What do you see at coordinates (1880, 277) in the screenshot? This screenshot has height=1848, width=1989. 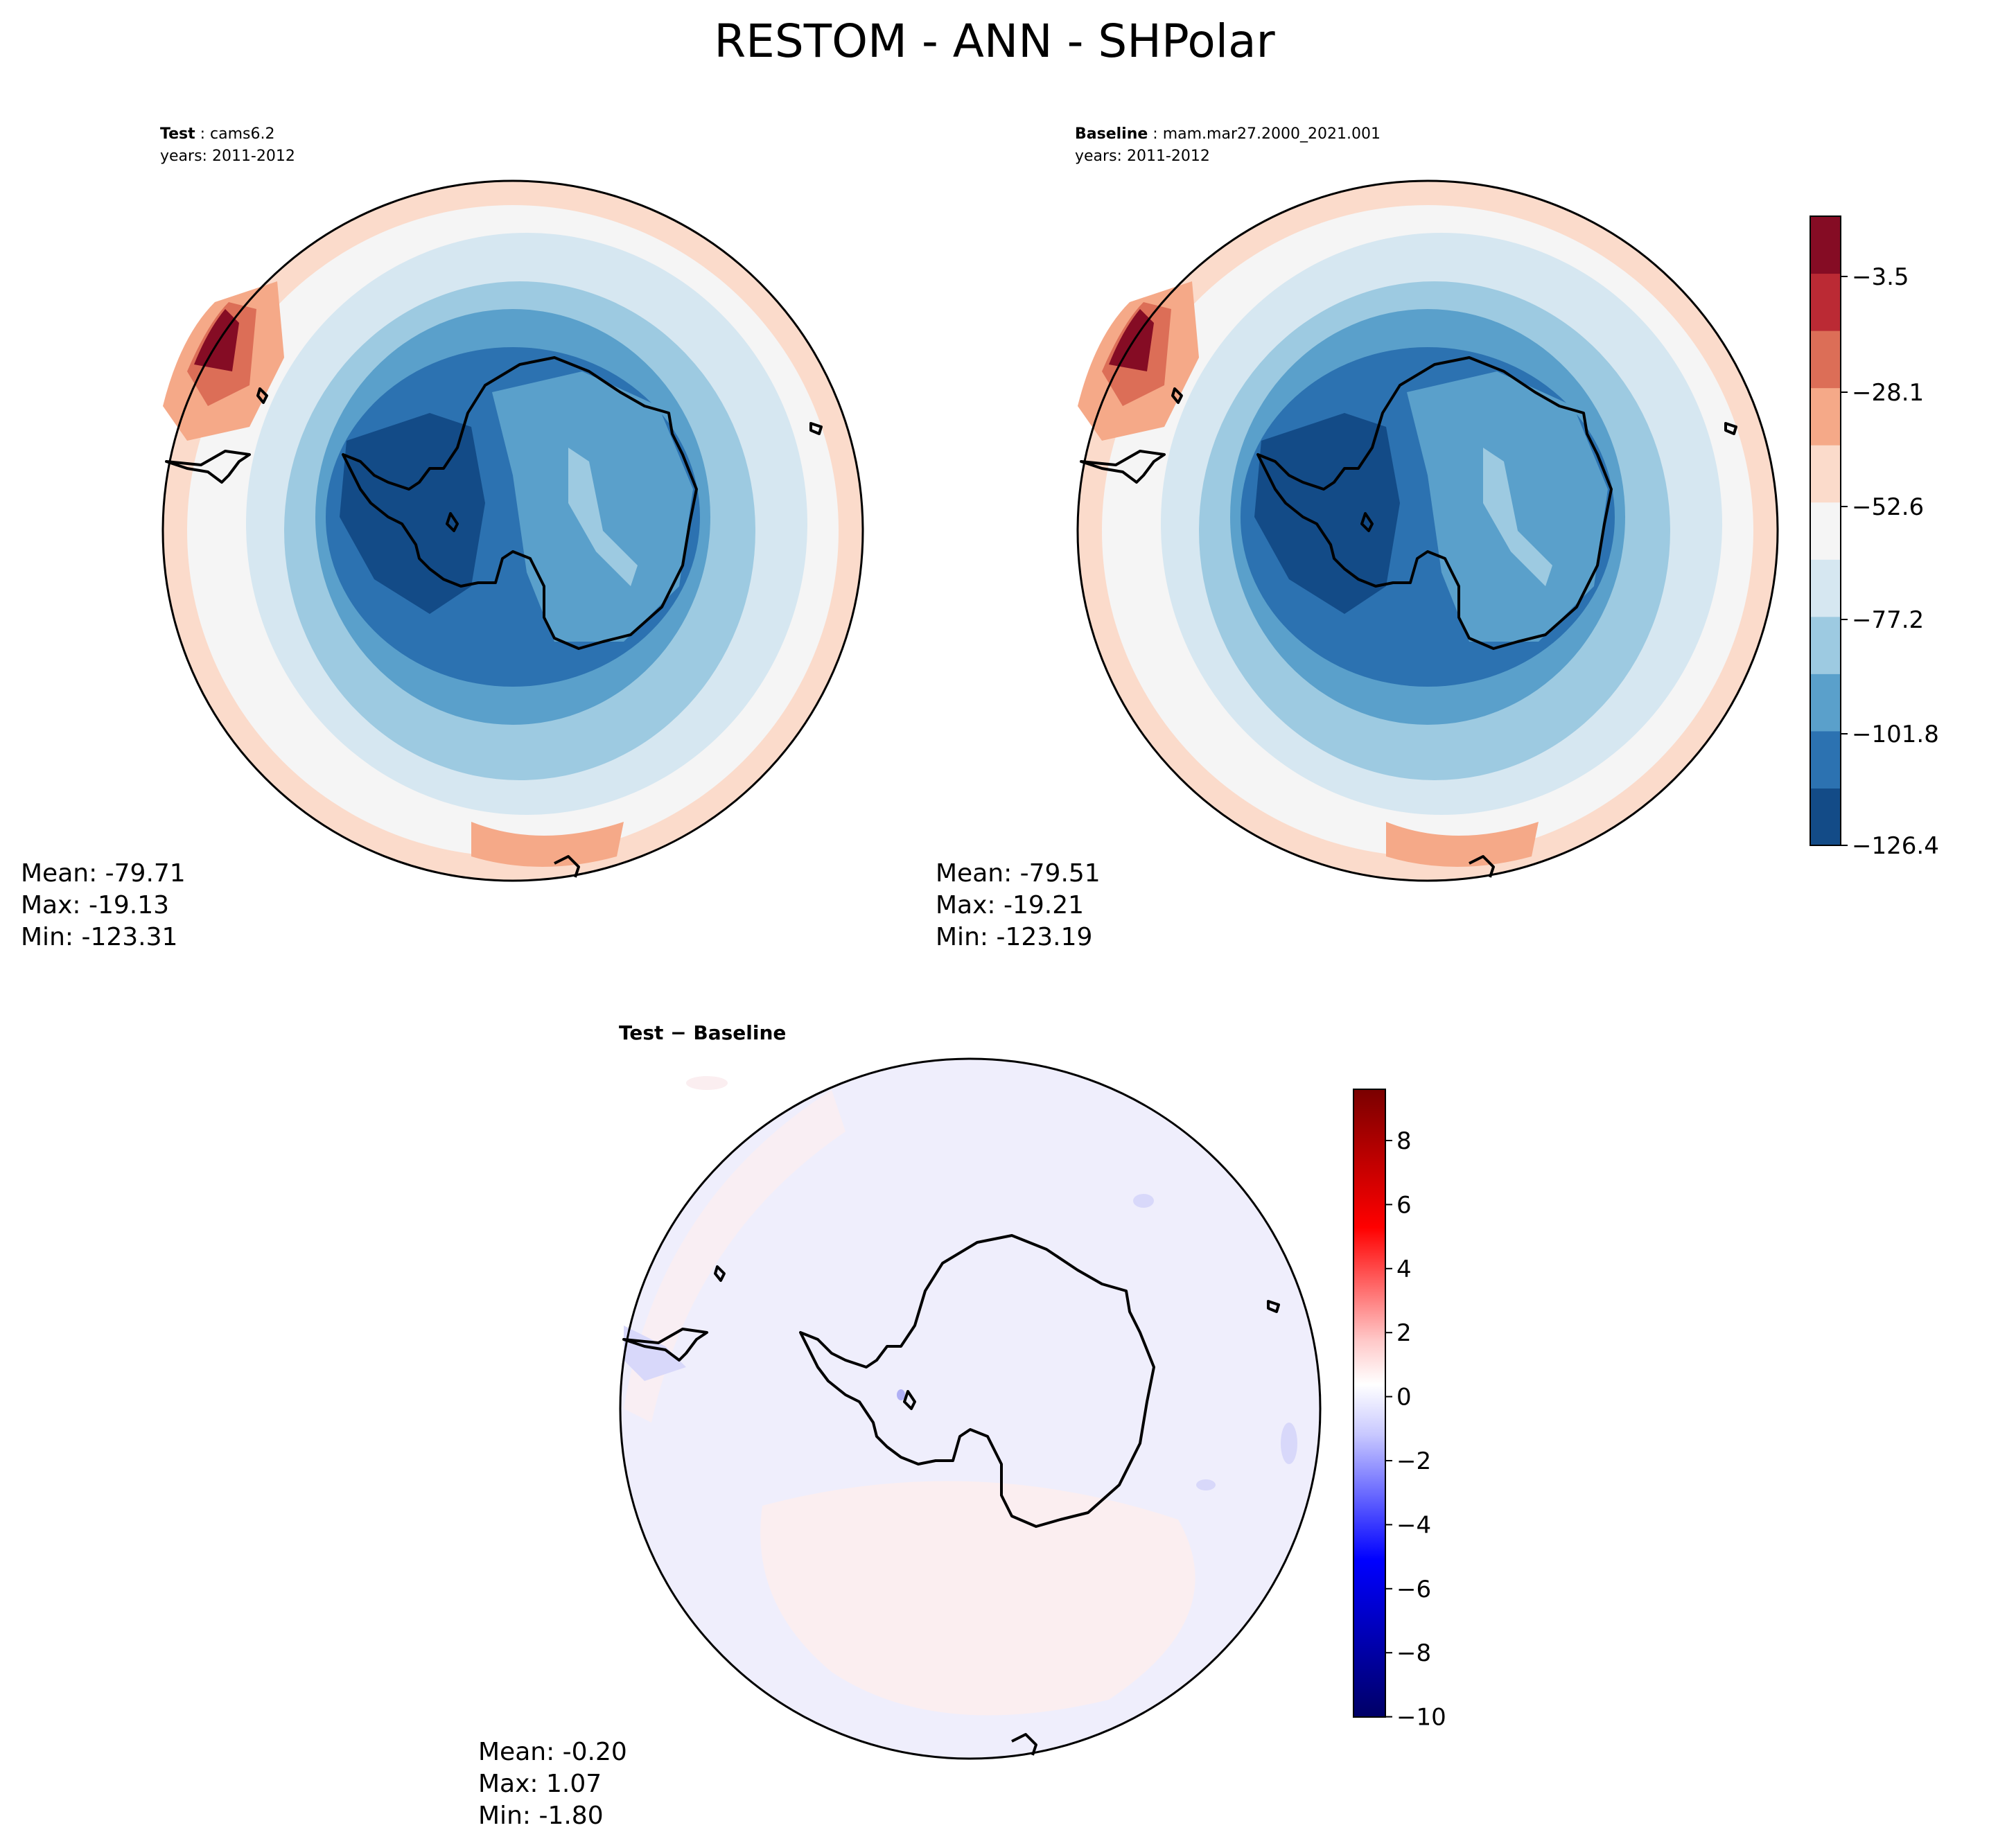 I see `colorbar-tick-label: −3.5` at bounding box center [1880, 277].